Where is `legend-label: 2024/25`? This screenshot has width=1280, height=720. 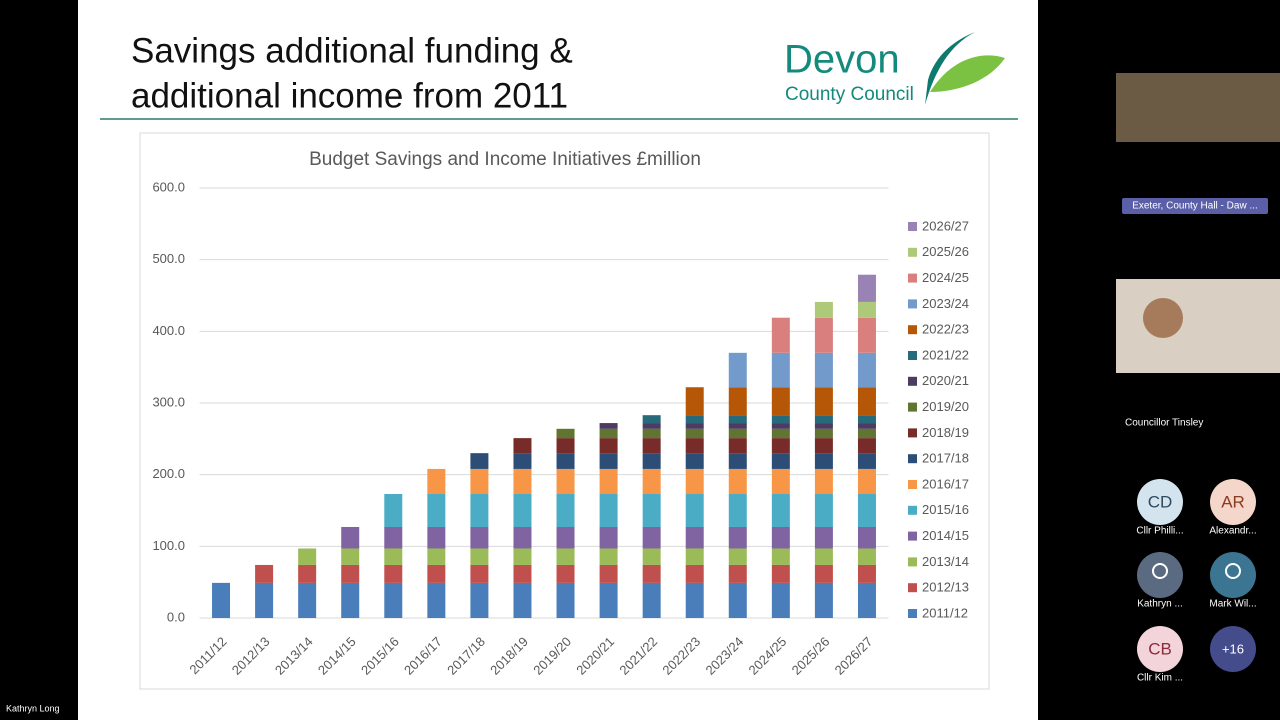 legend-label: 2024/25 is located at coordinates (945, 277).